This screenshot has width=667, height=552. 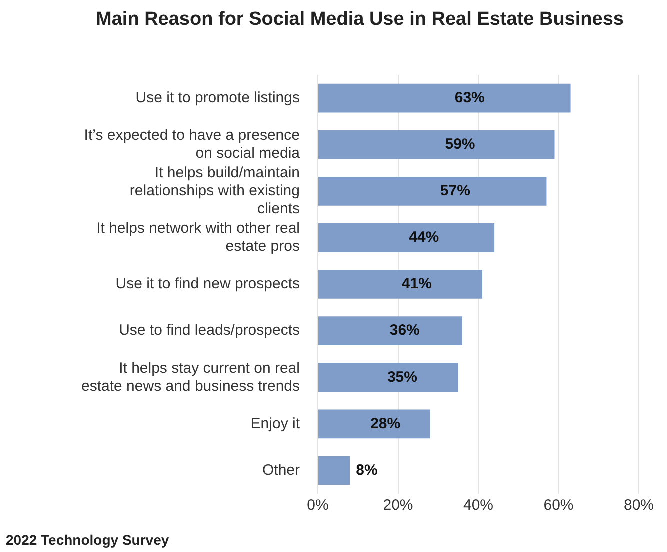 What do you see at coordinates (639, 505) in the screenshot?
I see `x-tick-label: 80%` at bounding box center [639, 505].